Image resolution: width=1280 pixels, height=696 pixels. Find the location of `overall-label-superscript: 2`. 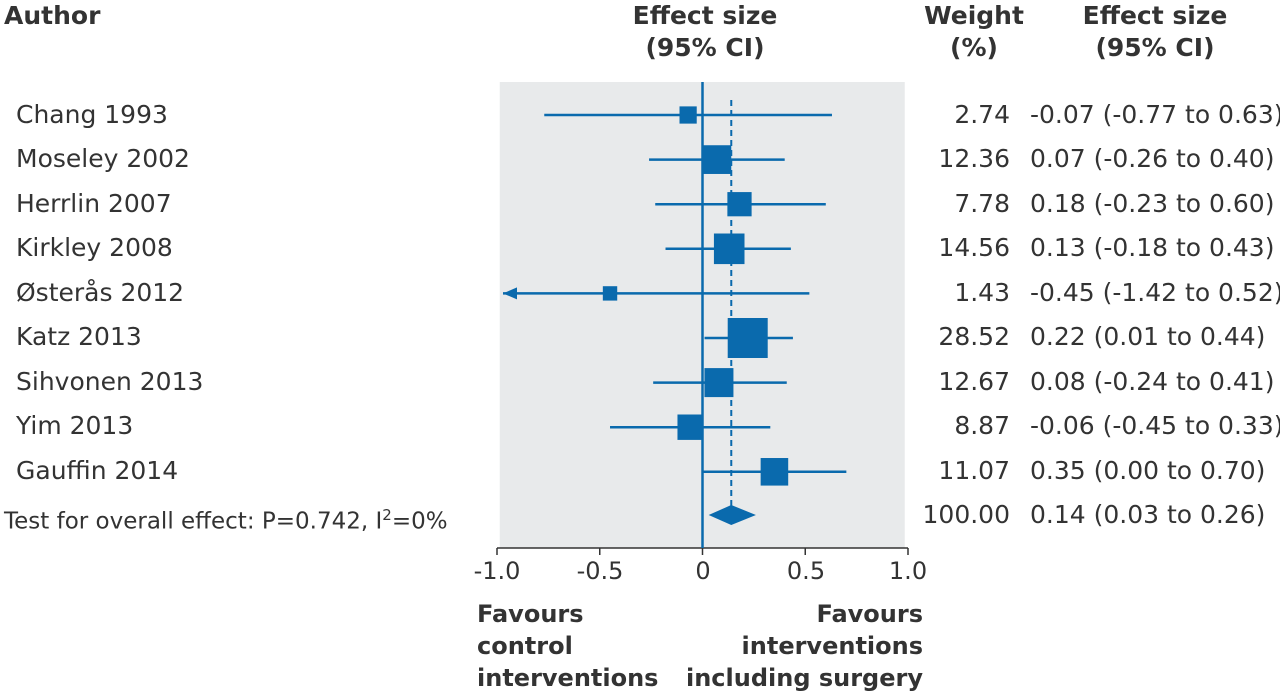

overall-label-superscript: 2 is located at coordinates (387, 515).